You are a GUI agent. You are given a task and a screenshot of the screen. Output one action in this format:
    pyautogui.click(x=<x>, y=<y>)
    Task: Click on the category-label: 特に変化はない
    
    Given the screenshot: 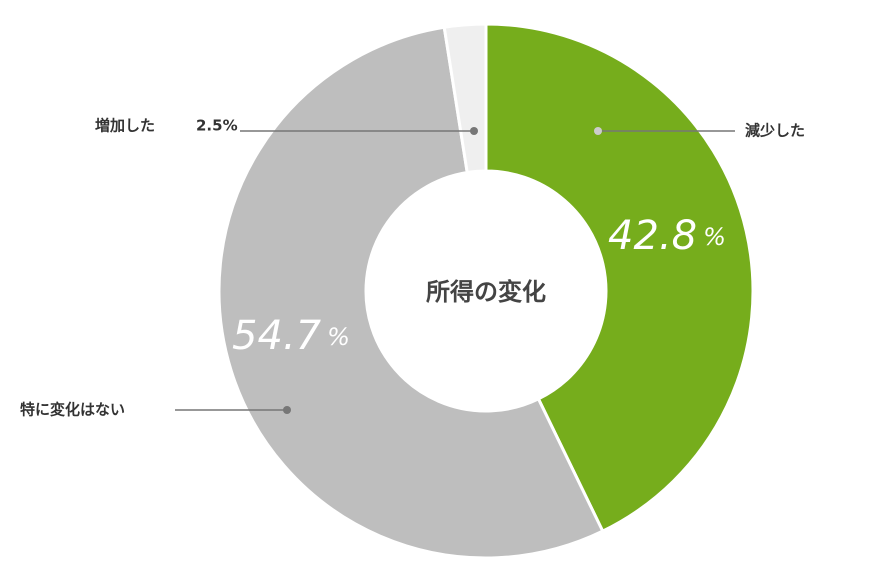 What is the action you would take?
    pyautogui.click(x=72, y=410)
    